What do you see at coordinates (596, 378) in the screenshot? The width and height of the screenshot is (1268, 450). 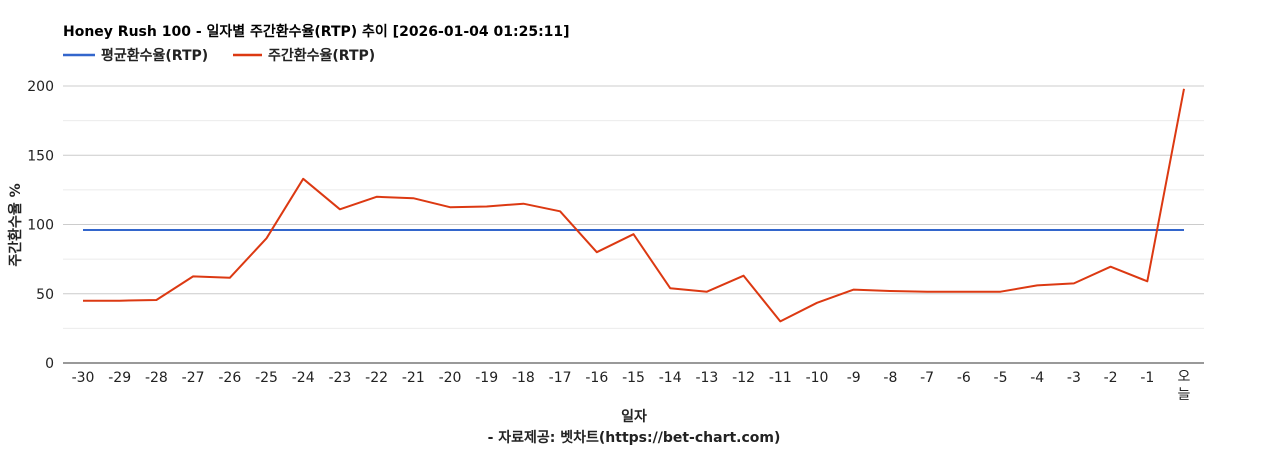 I see `x-tick-label: -16` at bounding box center [596, 378].